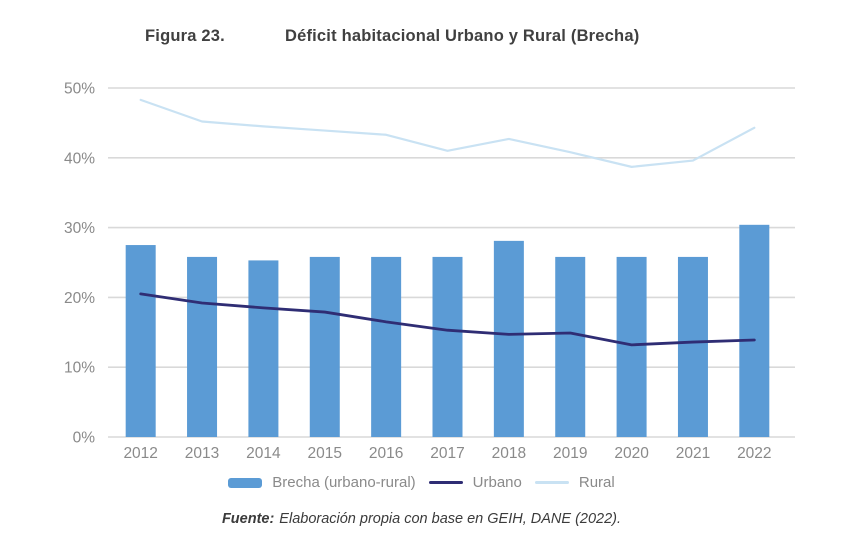 Image resolution: width=843 pixels, height=548 pixels. Describe the element at coordinates (631, 346) in the screenshot. I see `bar-2020` at that location.